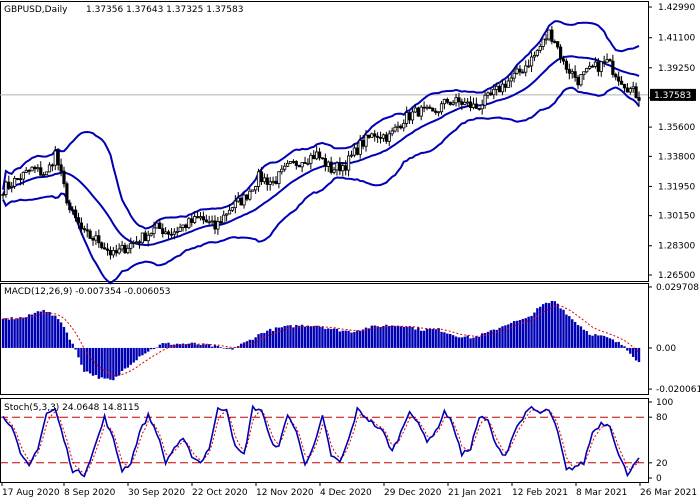  I want to click on macd-y-tick-label: 0.029708, so click(677, 288).